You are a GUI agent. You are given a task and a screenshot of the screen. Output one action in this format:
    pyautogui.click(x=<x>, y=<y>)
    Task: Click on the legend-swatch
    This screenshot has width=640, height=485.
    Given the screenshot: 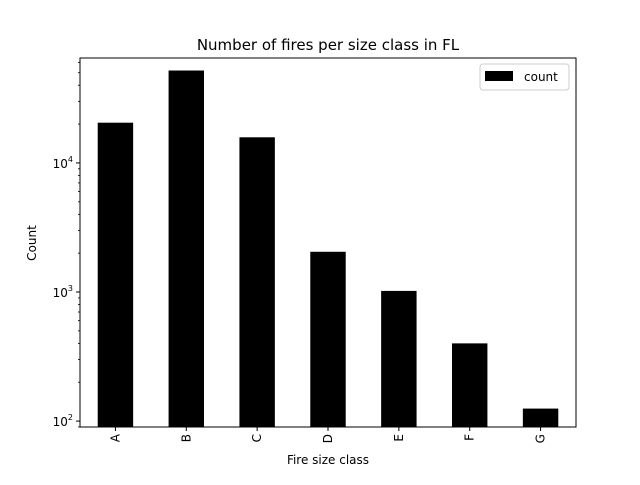 What is the action you would take?
    pyautogui.click(x=499, y=76)
    